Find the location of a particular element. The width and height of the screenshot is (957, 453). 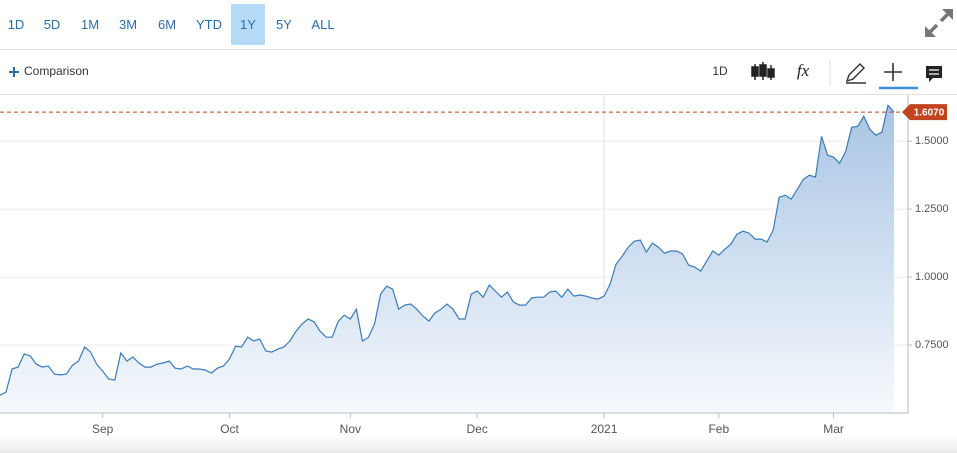

range-button: 6M is located at coordinates (167, 24).